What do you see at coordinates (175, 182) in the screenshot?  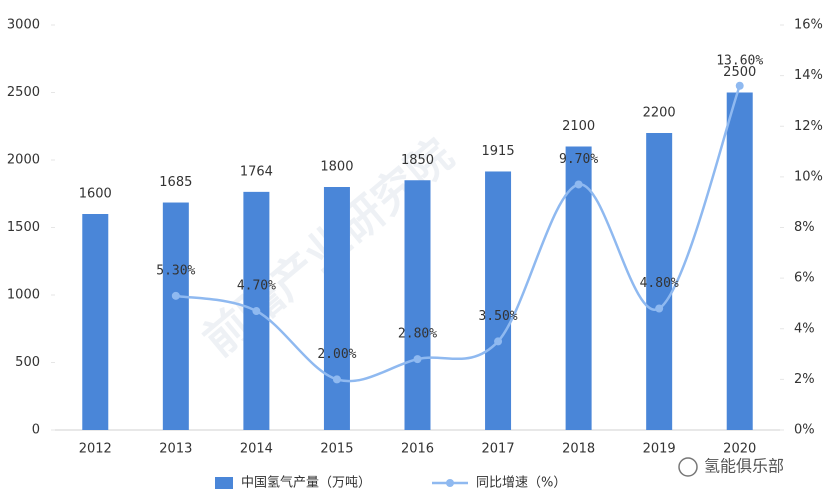 I see `bar-value-label: 1685` at bounding box center [175, 182].